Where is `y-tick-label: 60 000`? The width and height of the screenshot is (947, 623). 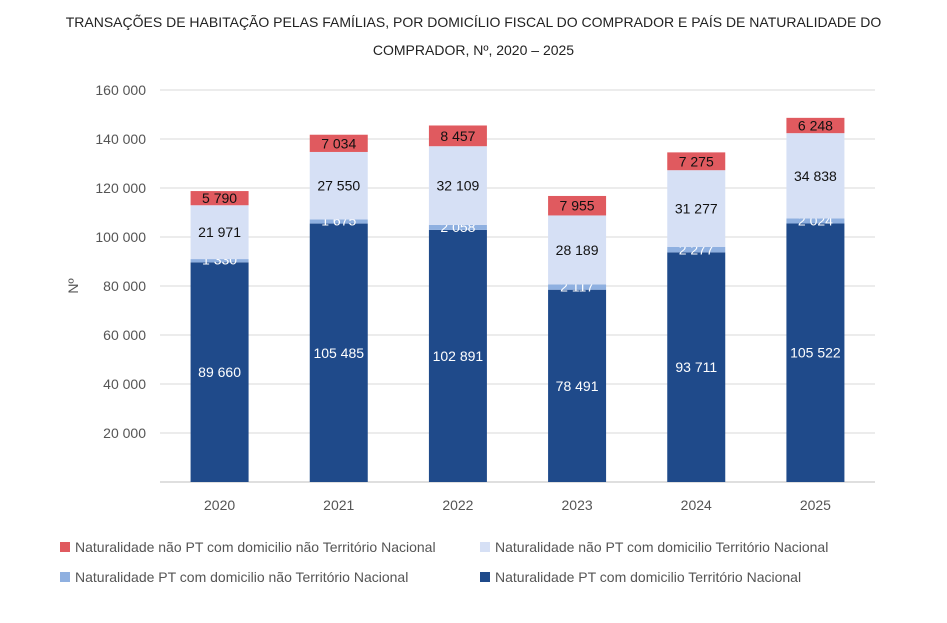
y-tick-label: 60 000 is located at coordinates (124, 335).